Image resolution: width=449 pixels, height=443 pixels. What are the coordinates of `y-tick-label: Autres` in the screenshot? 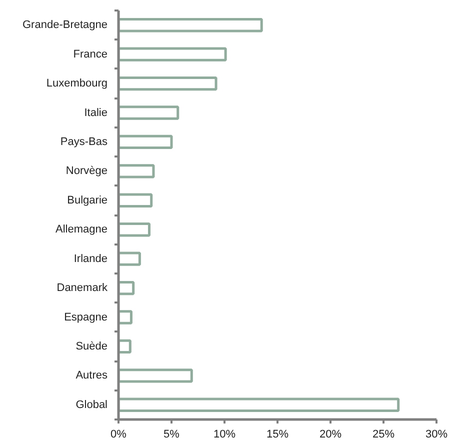 It's located at (92, 376).